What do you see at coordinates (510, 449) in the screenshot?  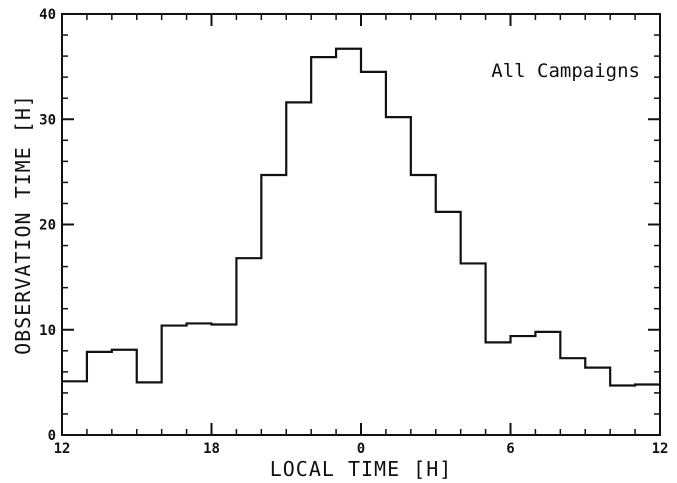 I see `x-tick-label: 6` at bounding box center [510, 449].